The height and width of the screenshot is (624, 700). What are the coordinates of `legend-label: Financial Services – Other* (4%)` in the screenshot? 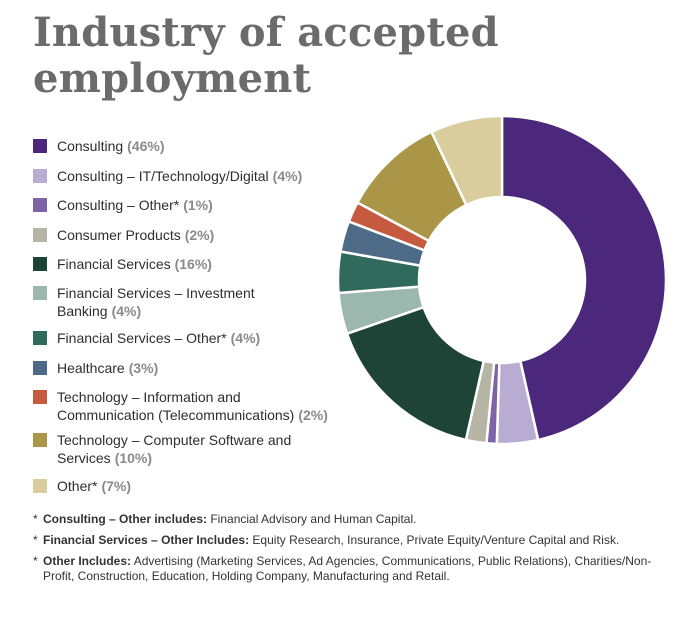 It's located at (217, 338).